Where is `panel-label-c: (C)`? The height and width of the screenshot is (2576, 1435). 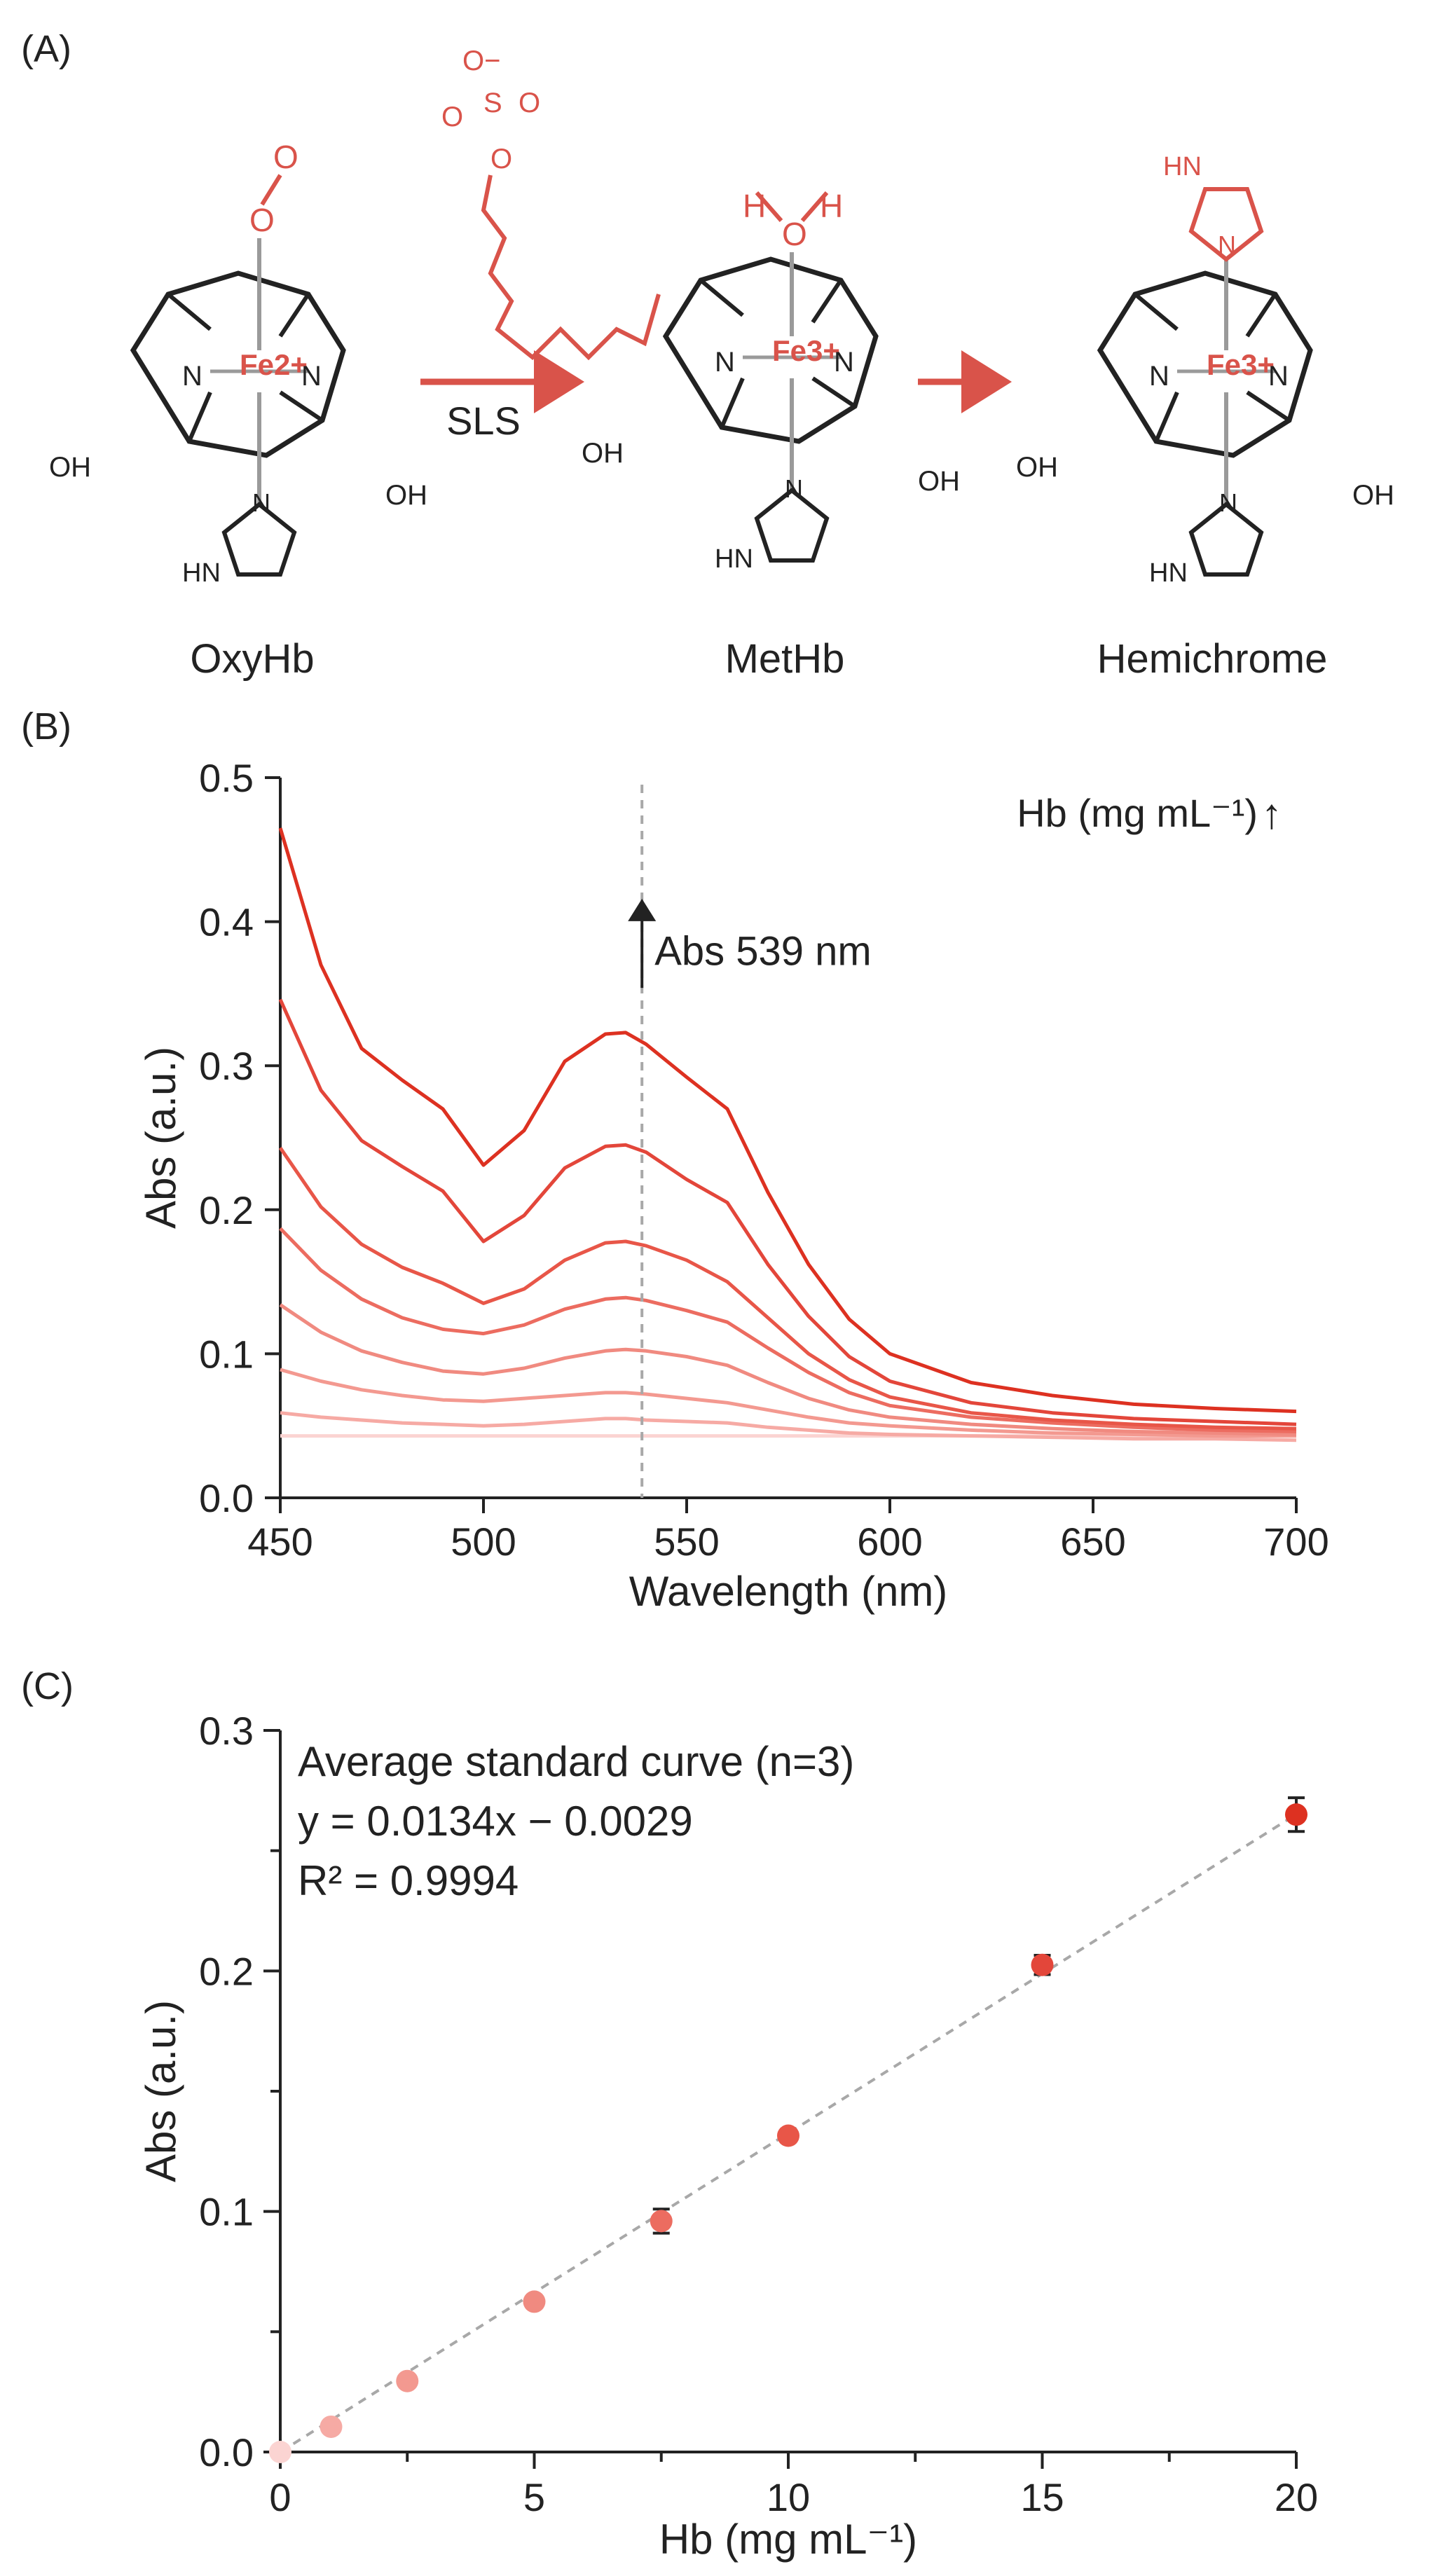
panel-label-c: (C) is located at coordinates (47, 1686).